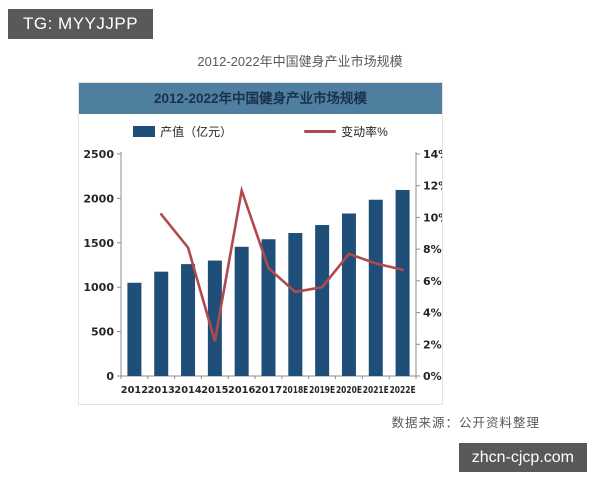 This screenshot has height=480, width=600. Describe the element at coordinates (403, 390) in the screenshot. I see `x-tick-label-2022E: 2022E` at that location.